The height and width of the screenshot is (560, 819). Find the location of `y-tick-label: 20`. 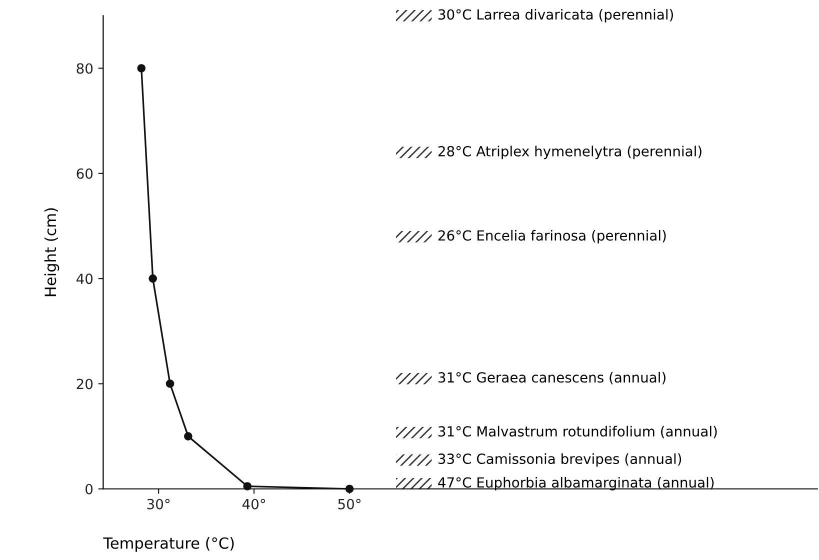

y-tick-label: 20 is located at coordinates (84, 384).